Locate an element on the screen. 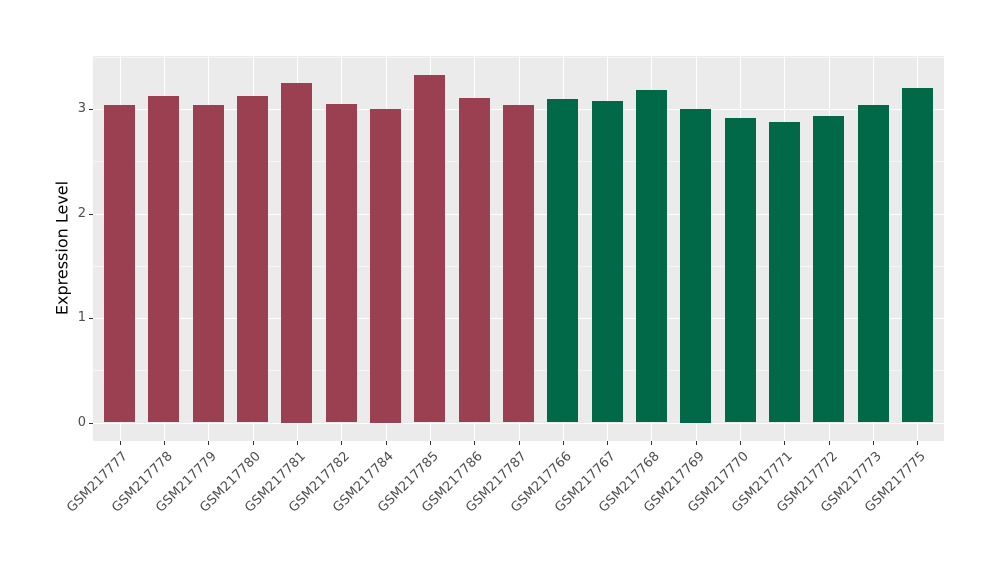 Image resolution: width=1000 pixels, height=580 pixels. bar-GSM217787 is located at coordinates (518, 263).